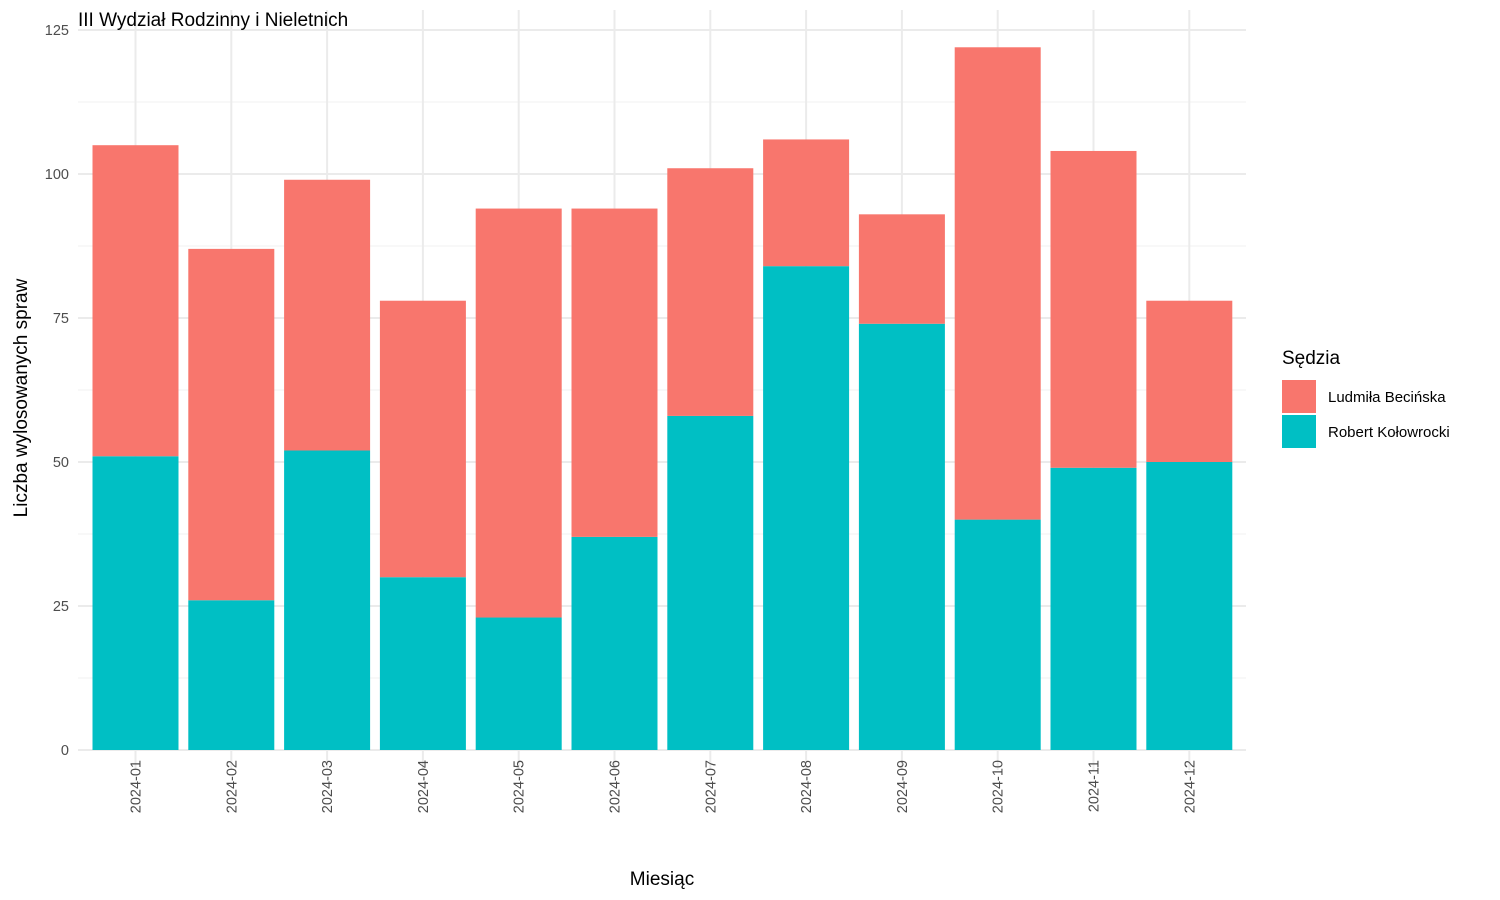 The width and height of the screenshot is (1500, 900). What do you see at coordinates (328, 786) in the screenshot?
I see `x-tick-label: 2024-03` at bounding box center [328, 786].